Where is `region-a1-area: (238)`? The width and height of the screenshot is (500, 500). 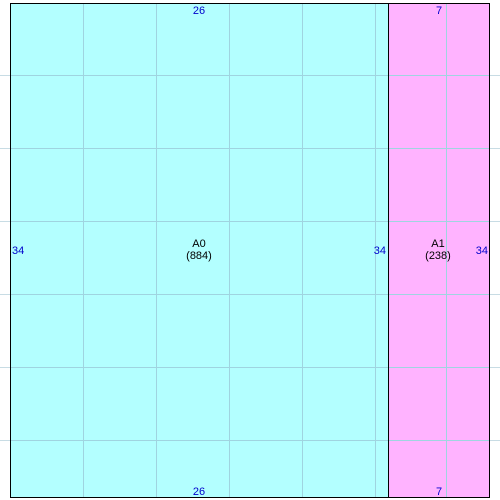 region-a1-area: (238) is located at coordinates (438, 256).